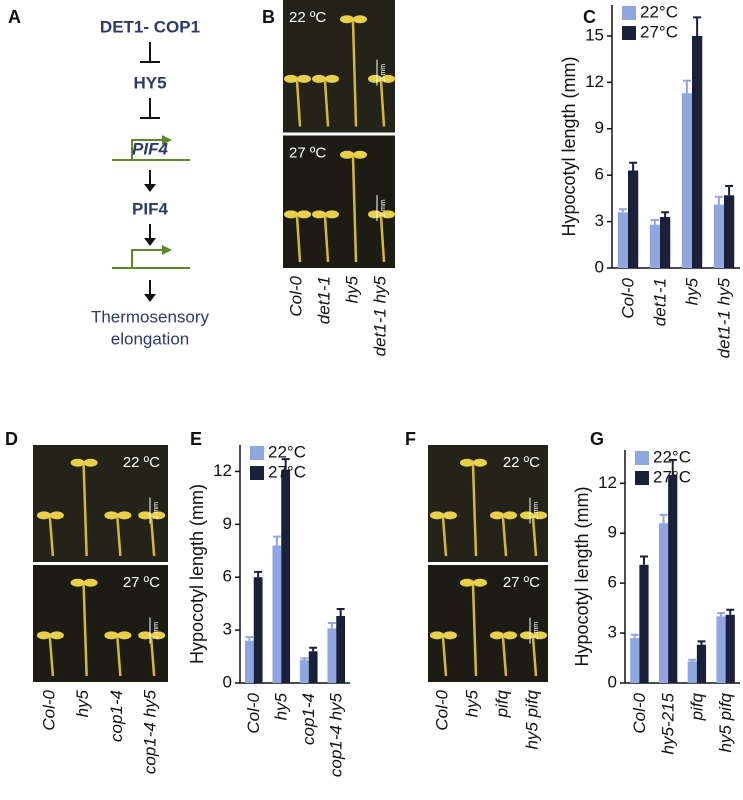  I want to click on condition-label: 22 ºC, so click(141, 462).